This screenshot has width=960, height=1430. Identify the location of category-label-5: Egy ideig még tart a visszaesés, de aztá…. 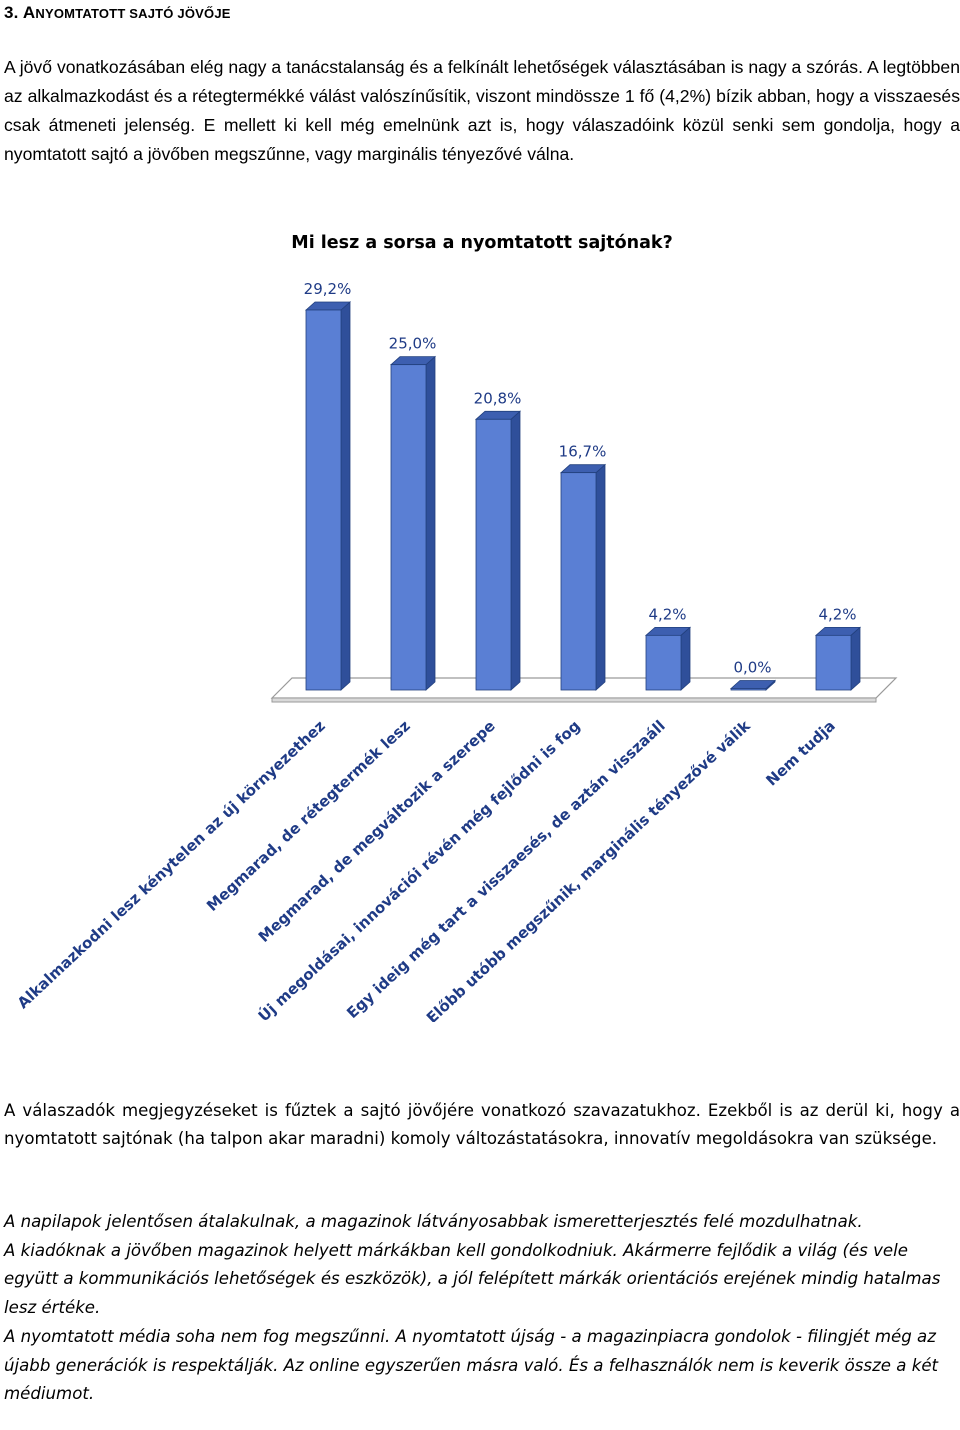
(506, 869).